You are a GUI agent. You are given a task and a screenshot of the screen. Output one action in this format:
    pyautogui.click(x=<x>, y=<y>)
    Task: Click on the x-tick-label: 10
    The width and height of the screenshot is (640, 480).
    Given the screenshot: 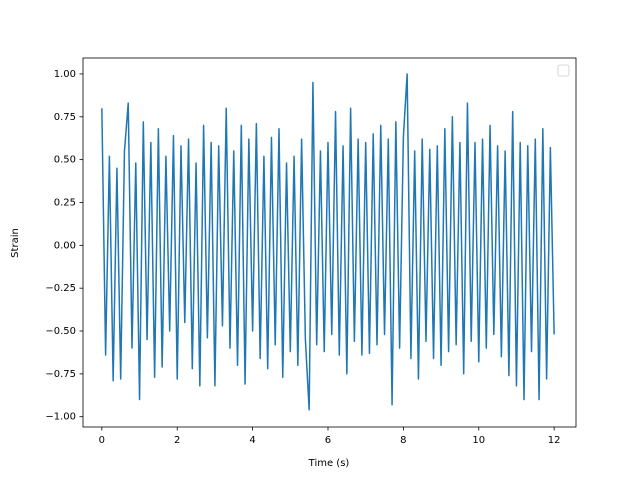 What is the action you would take?
    pyautogui.click(x=478, y=440)
    